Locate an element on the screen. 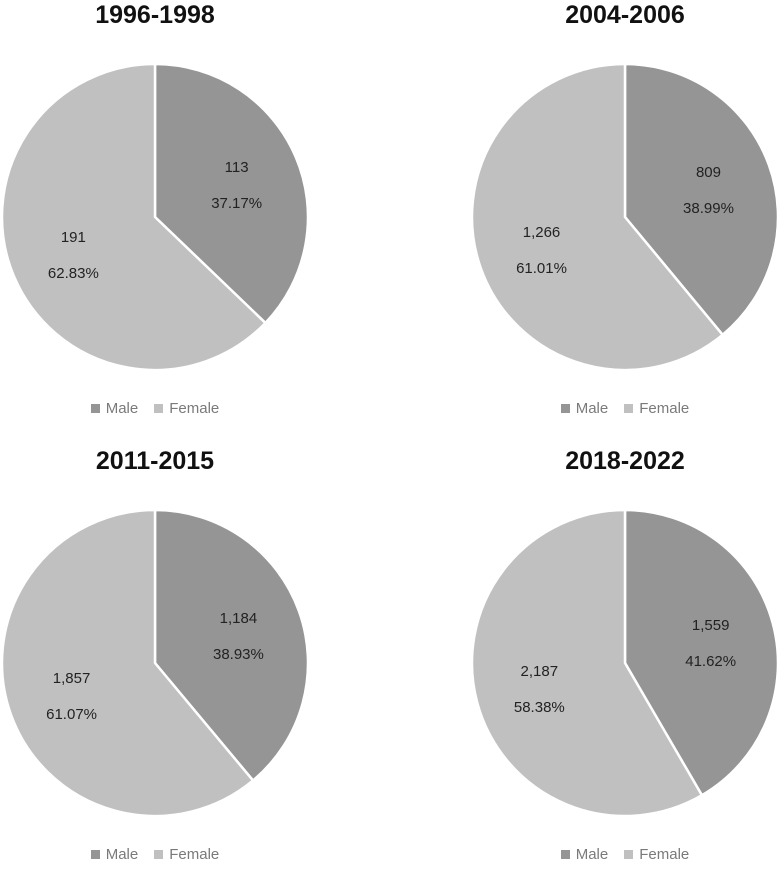 This screenshot has width=778, height=876. slice-value-label: 1,184 is located at coordinates (239, 618).